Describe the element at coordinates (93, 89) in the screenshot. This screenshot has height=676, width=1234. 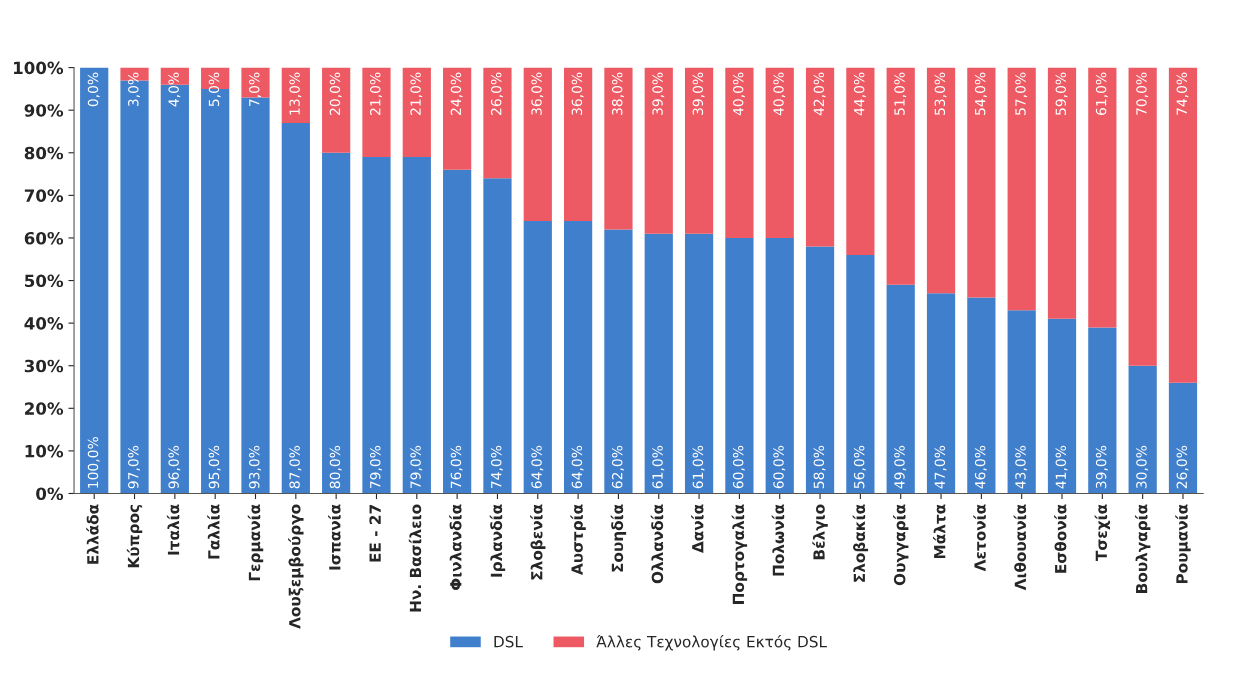
I see `data-label: 0,0%` at that location.